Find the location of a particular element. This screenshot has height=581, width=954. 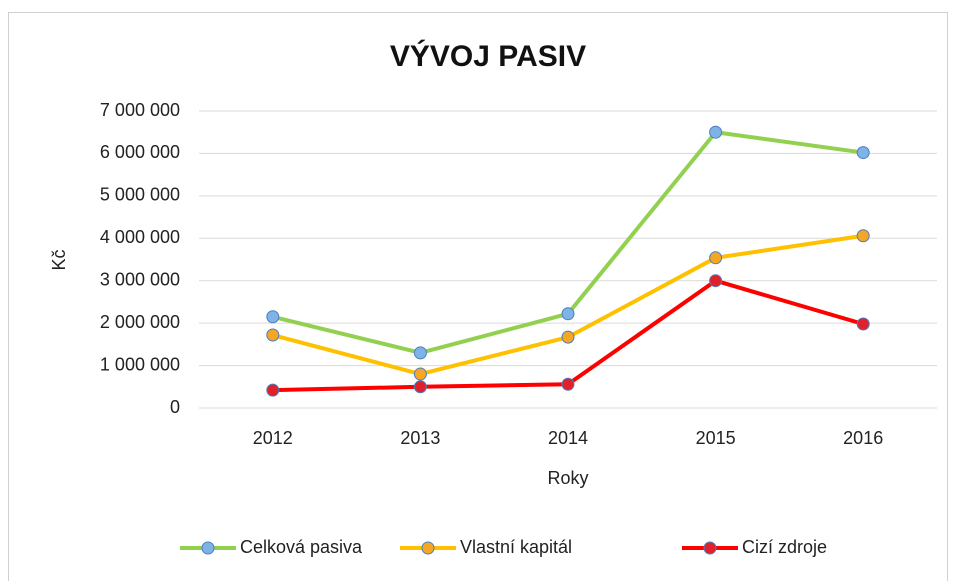

legend-label: Celková pasiva is located at coordinates (301, 547).